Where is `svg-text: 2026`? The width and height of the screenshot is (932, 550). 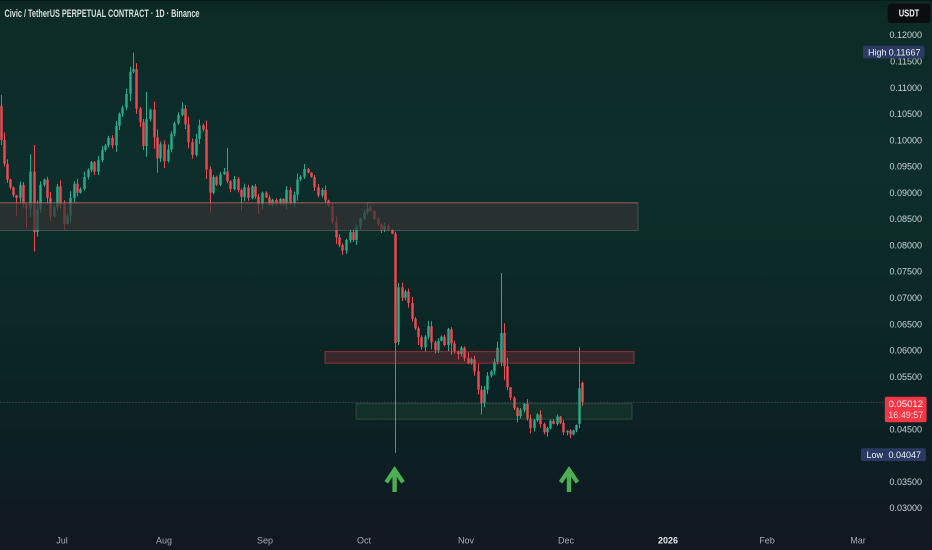 svg-text: 2026 is located at coordinates (668, 541).